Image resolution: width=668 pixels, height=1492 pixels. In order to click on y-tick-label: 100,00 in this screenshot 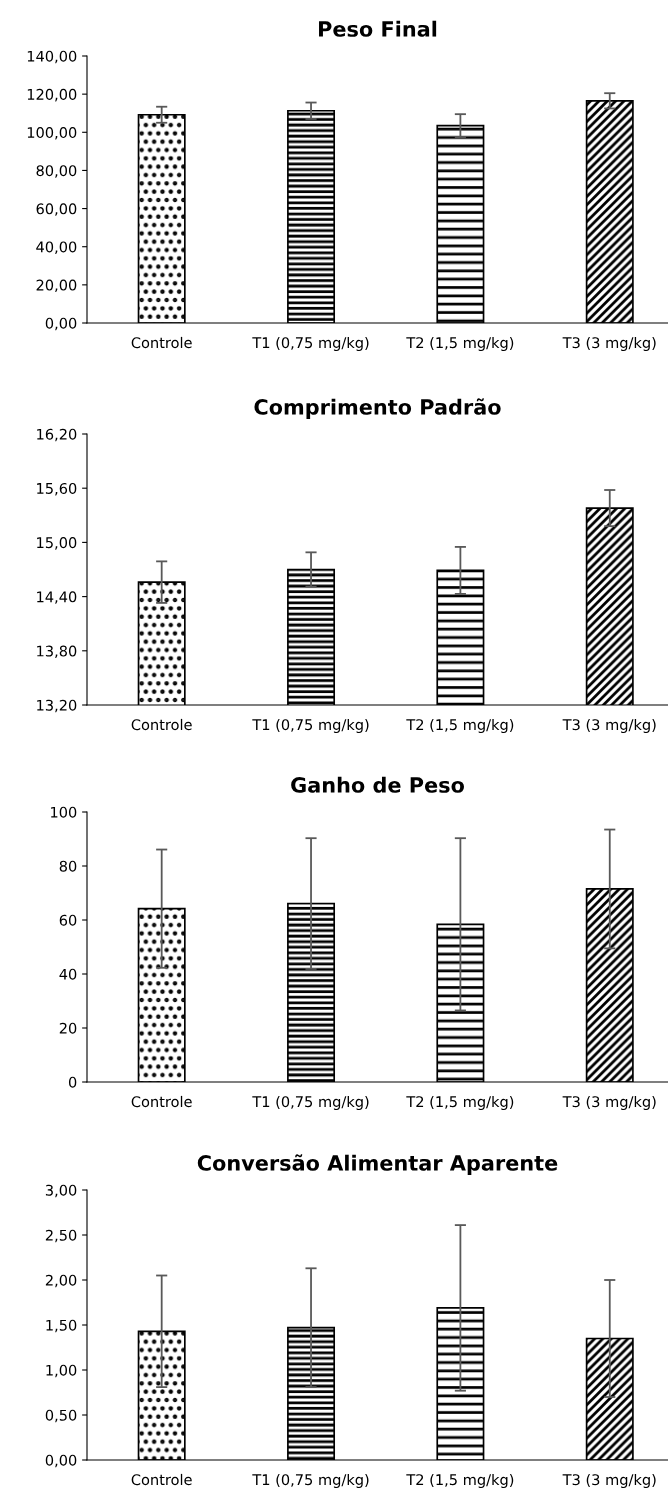, I will do `click(52, 133)`.